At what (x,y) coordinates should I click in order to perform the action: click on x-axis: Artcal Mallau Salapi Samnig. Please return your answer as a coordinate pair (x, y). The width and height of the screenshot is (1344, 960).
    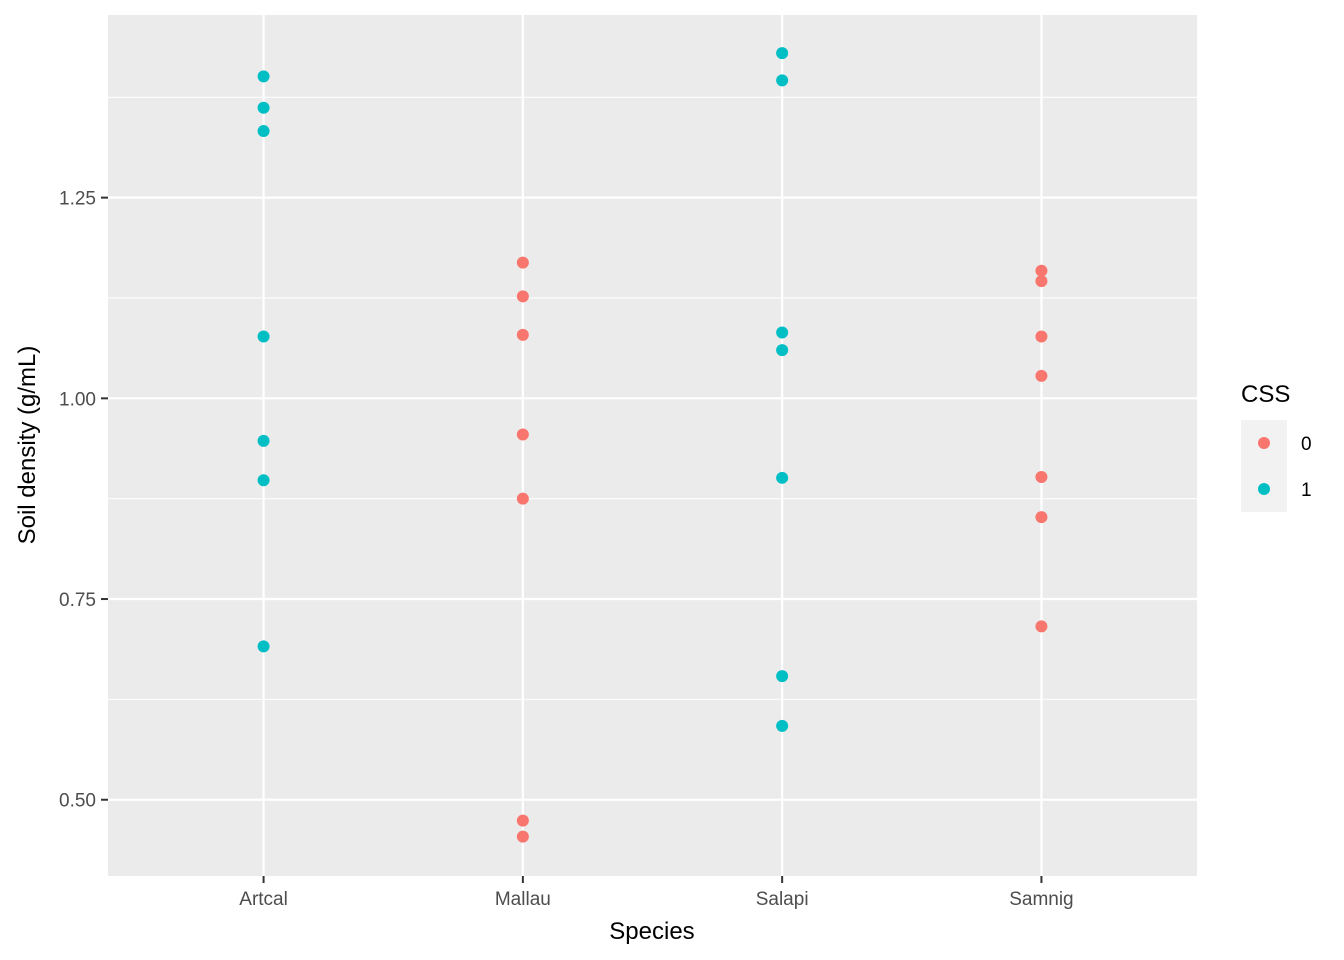
    Looking at the image, I should click on (656, 893).